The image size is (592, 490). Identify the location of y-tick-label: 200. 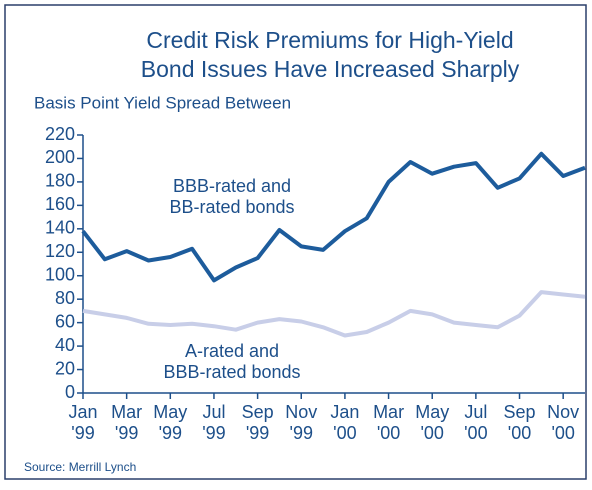
(60, 157).